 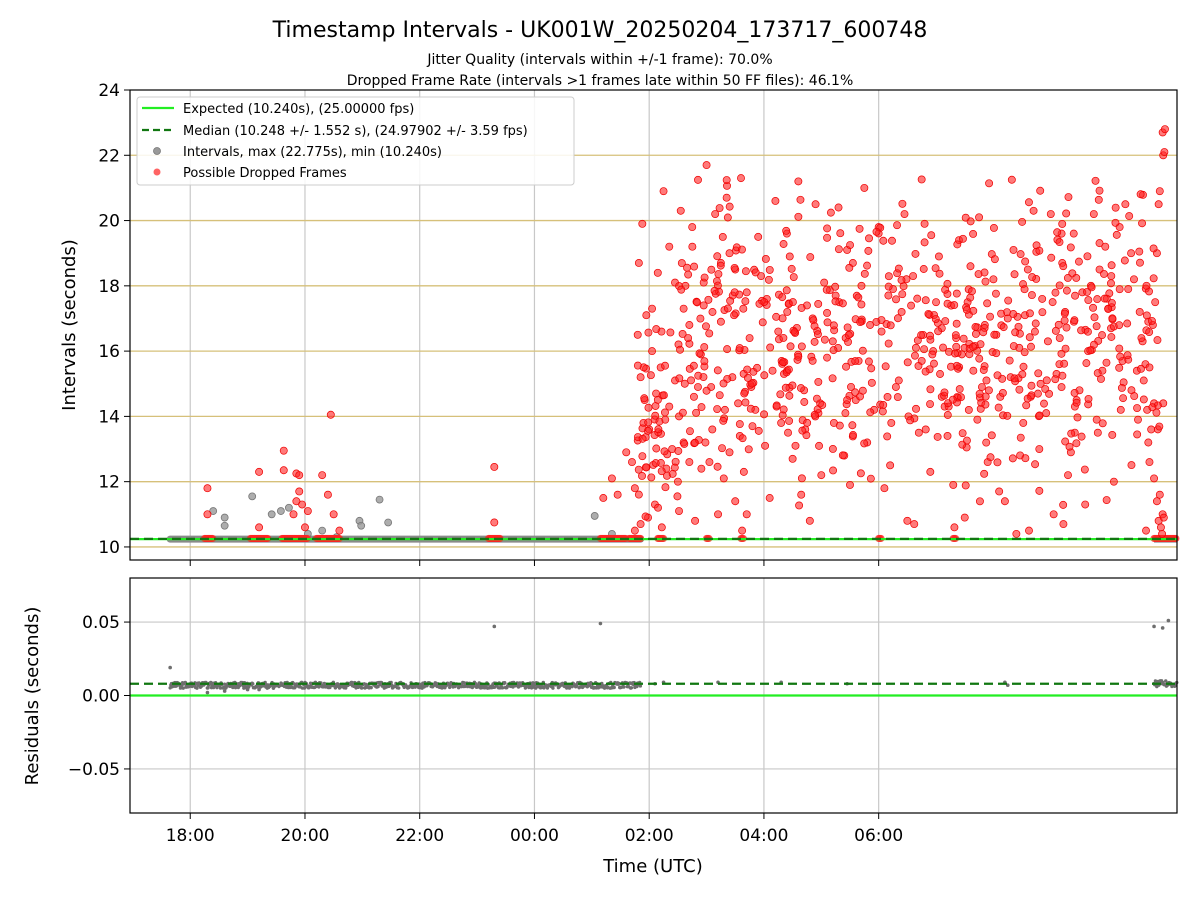 What do you see at coordinates (109, 91) in the screenshot?
I see `intervals-y-tick-label: 24` at bounding box center [109, 91].